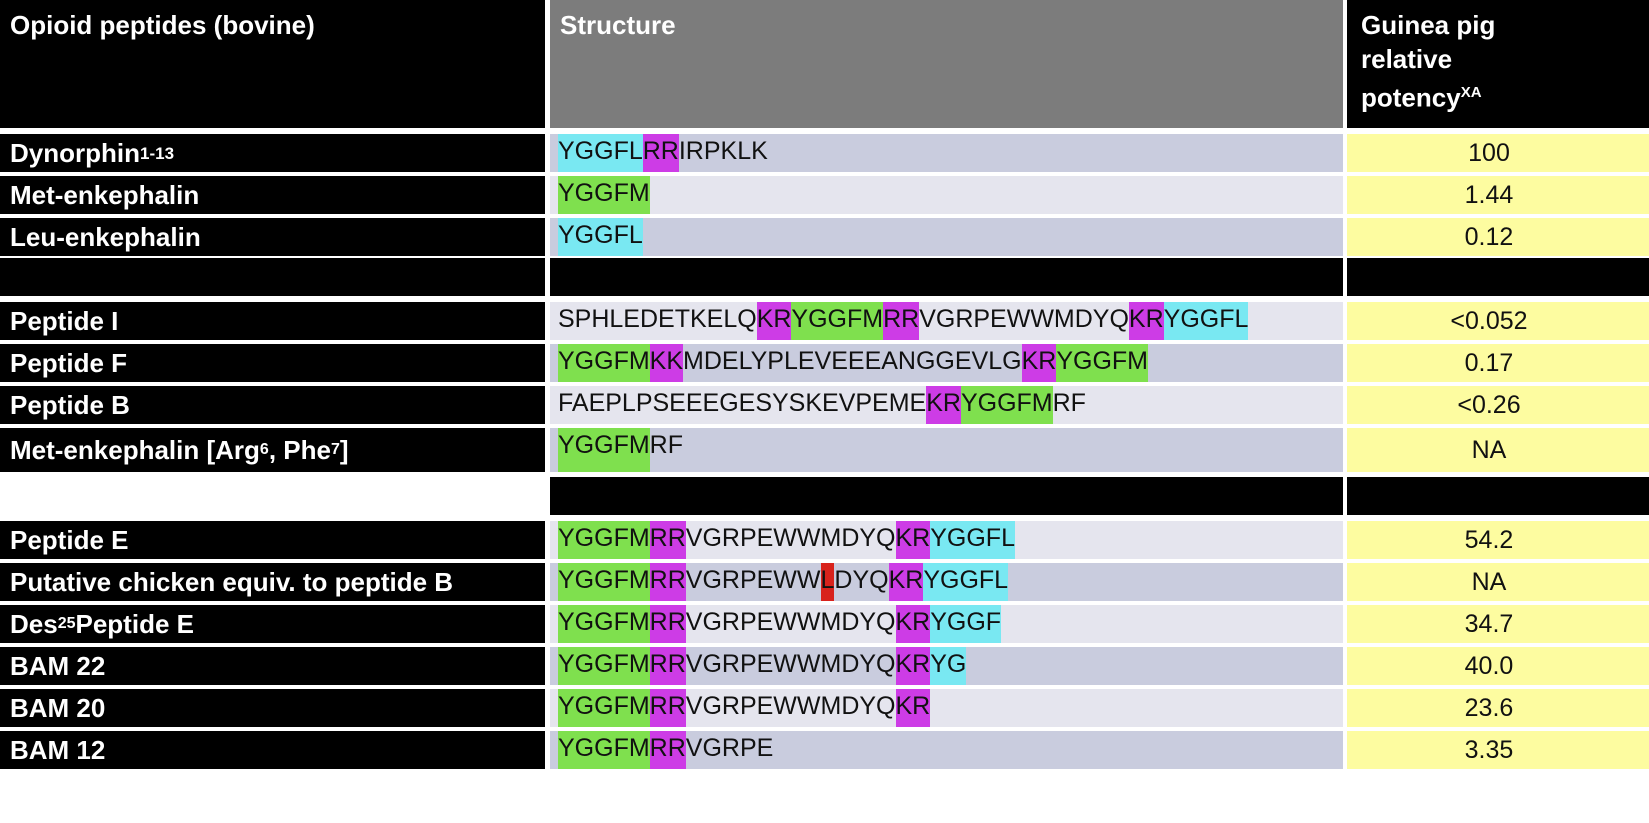 The image size is (1649, 823). I want to click on table-row: Dynorphin 1-13 YGGFL RR IRPKLK 100, so click(824, 153).